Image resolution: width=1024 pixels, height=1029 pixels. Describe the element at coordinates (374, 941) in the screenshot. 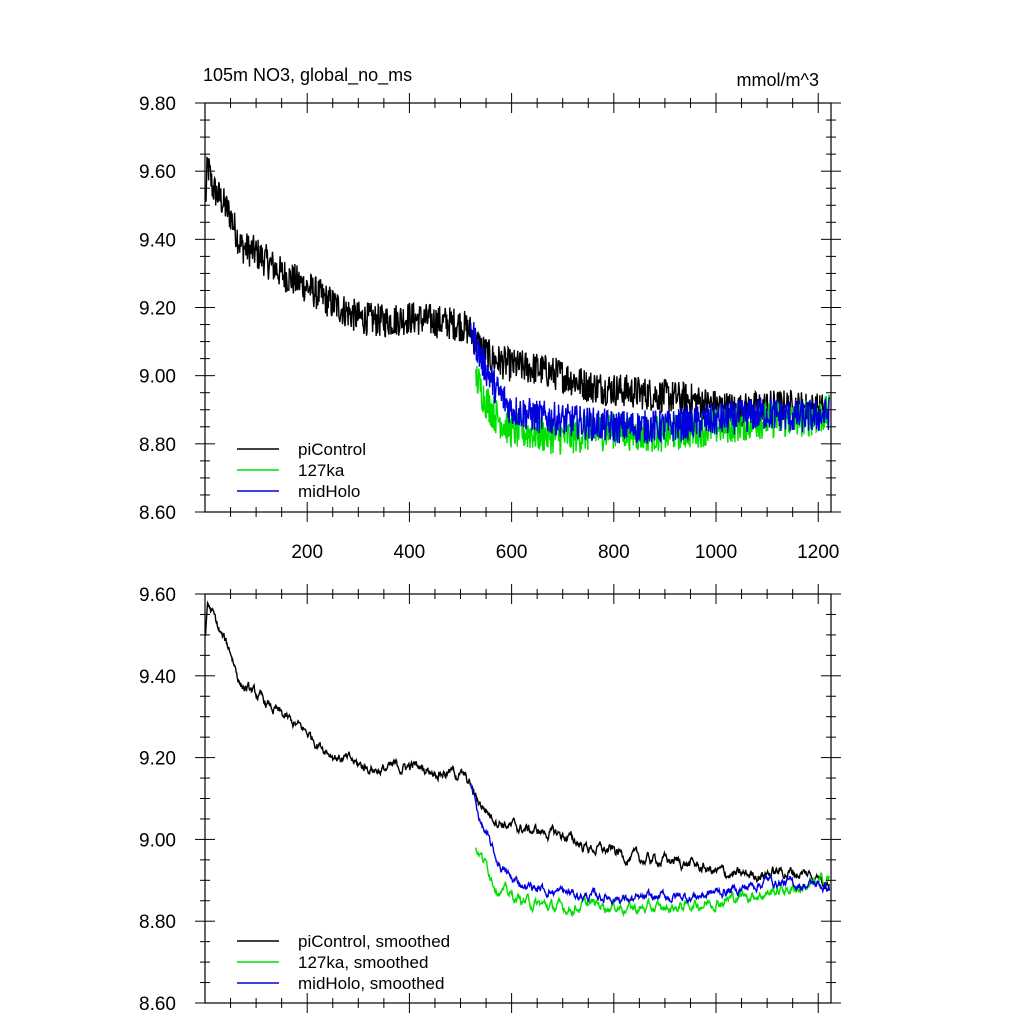

I see `legend-label: piControl, smoothed` at that location.